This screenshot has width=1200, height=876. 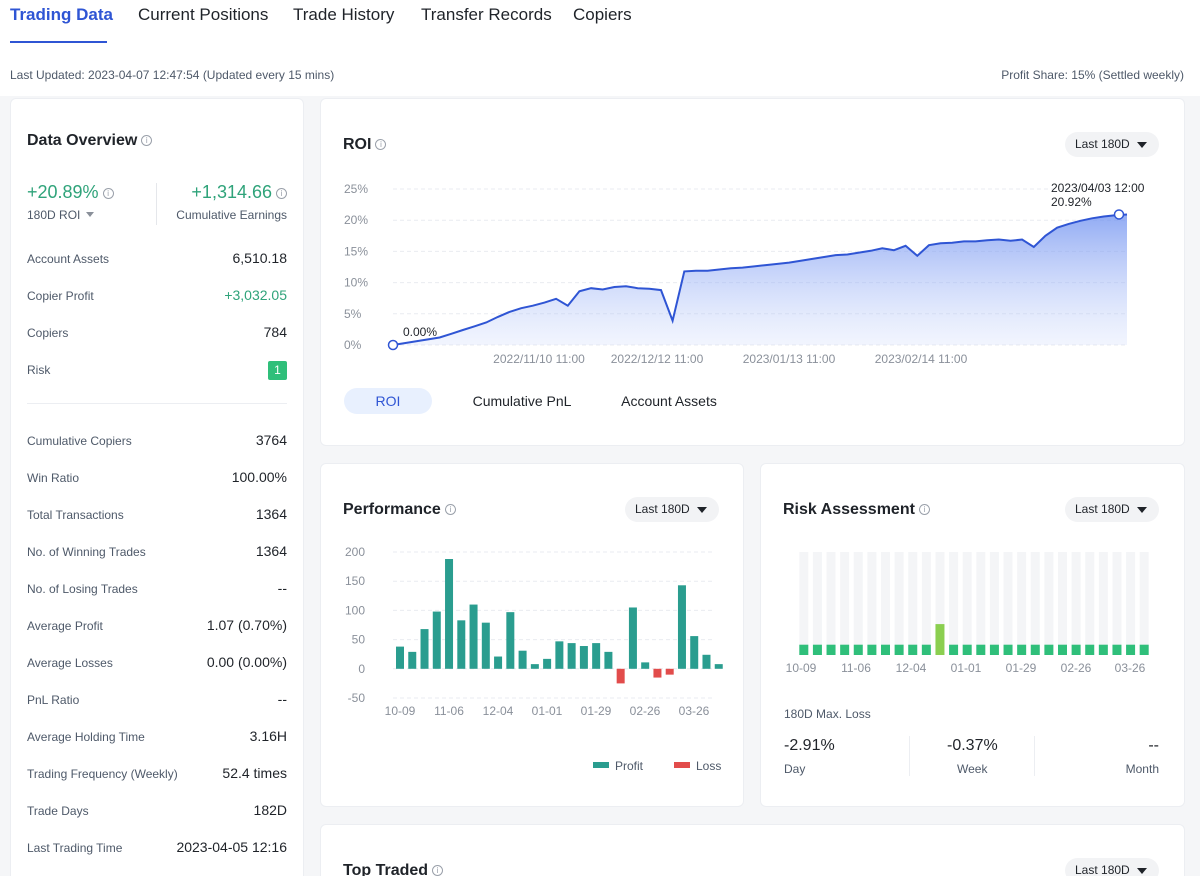 What do you see at coordinates (356, 220) in the screenshot?
I see `roi-y-tick-label: 20%` at bounding box center [356, 220].